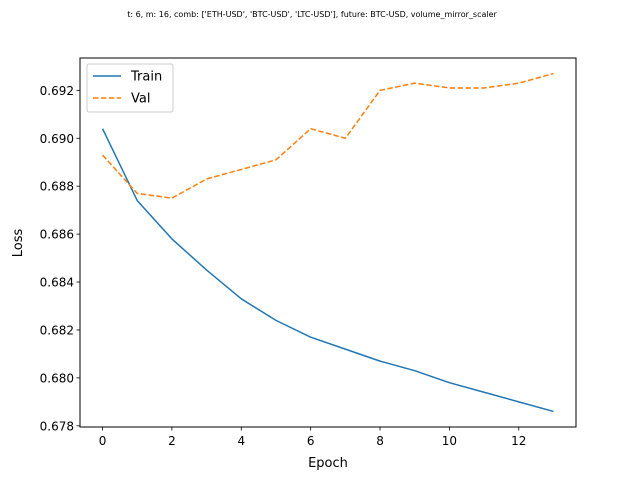  What do you see at coordinates (380, 441) in the screenshot?
I see `x-tick-label: 8` at bounding box center [380, 441].